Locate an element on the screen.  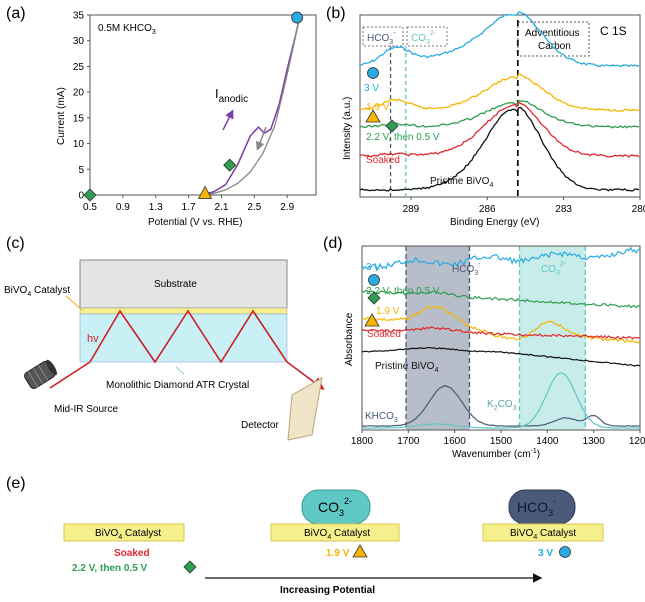
y-tick-label-a: 20 is located at coordinates (79, 93).